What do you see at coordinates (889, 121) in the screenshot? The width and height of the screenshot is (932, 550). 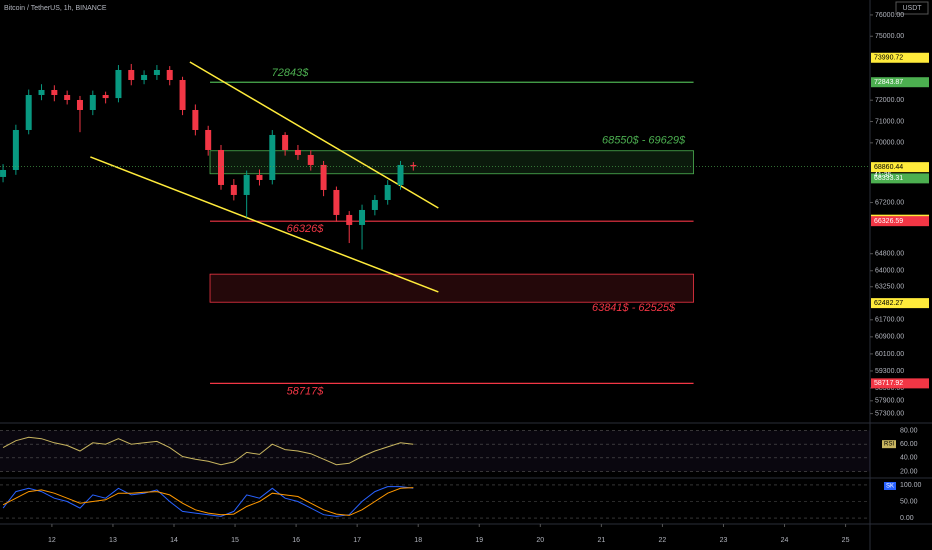 I see `y-tick-label: 71000.00` at bounding box center [889, 121].